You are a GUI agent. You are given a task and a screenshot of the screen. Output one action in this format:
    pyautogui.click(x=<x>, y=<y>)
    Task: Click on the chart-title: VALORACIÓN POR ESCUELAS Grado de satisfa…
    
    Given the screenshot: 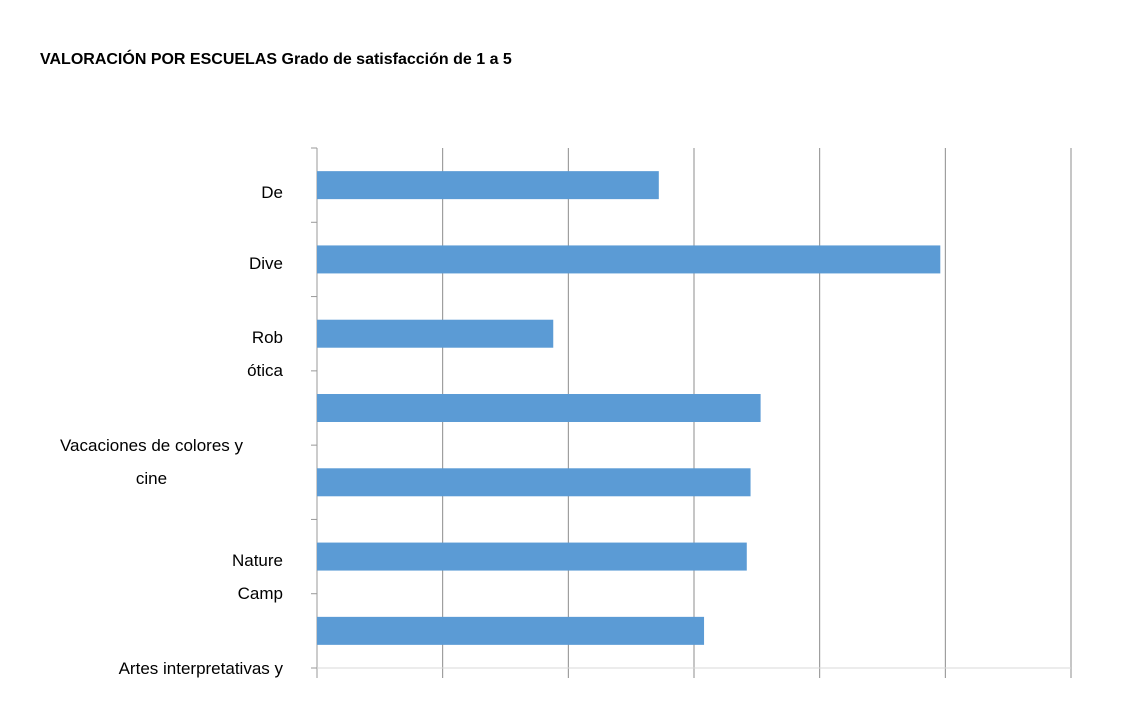 What is the action you would take?
    pyautogui.click(x=276, y=59)
    